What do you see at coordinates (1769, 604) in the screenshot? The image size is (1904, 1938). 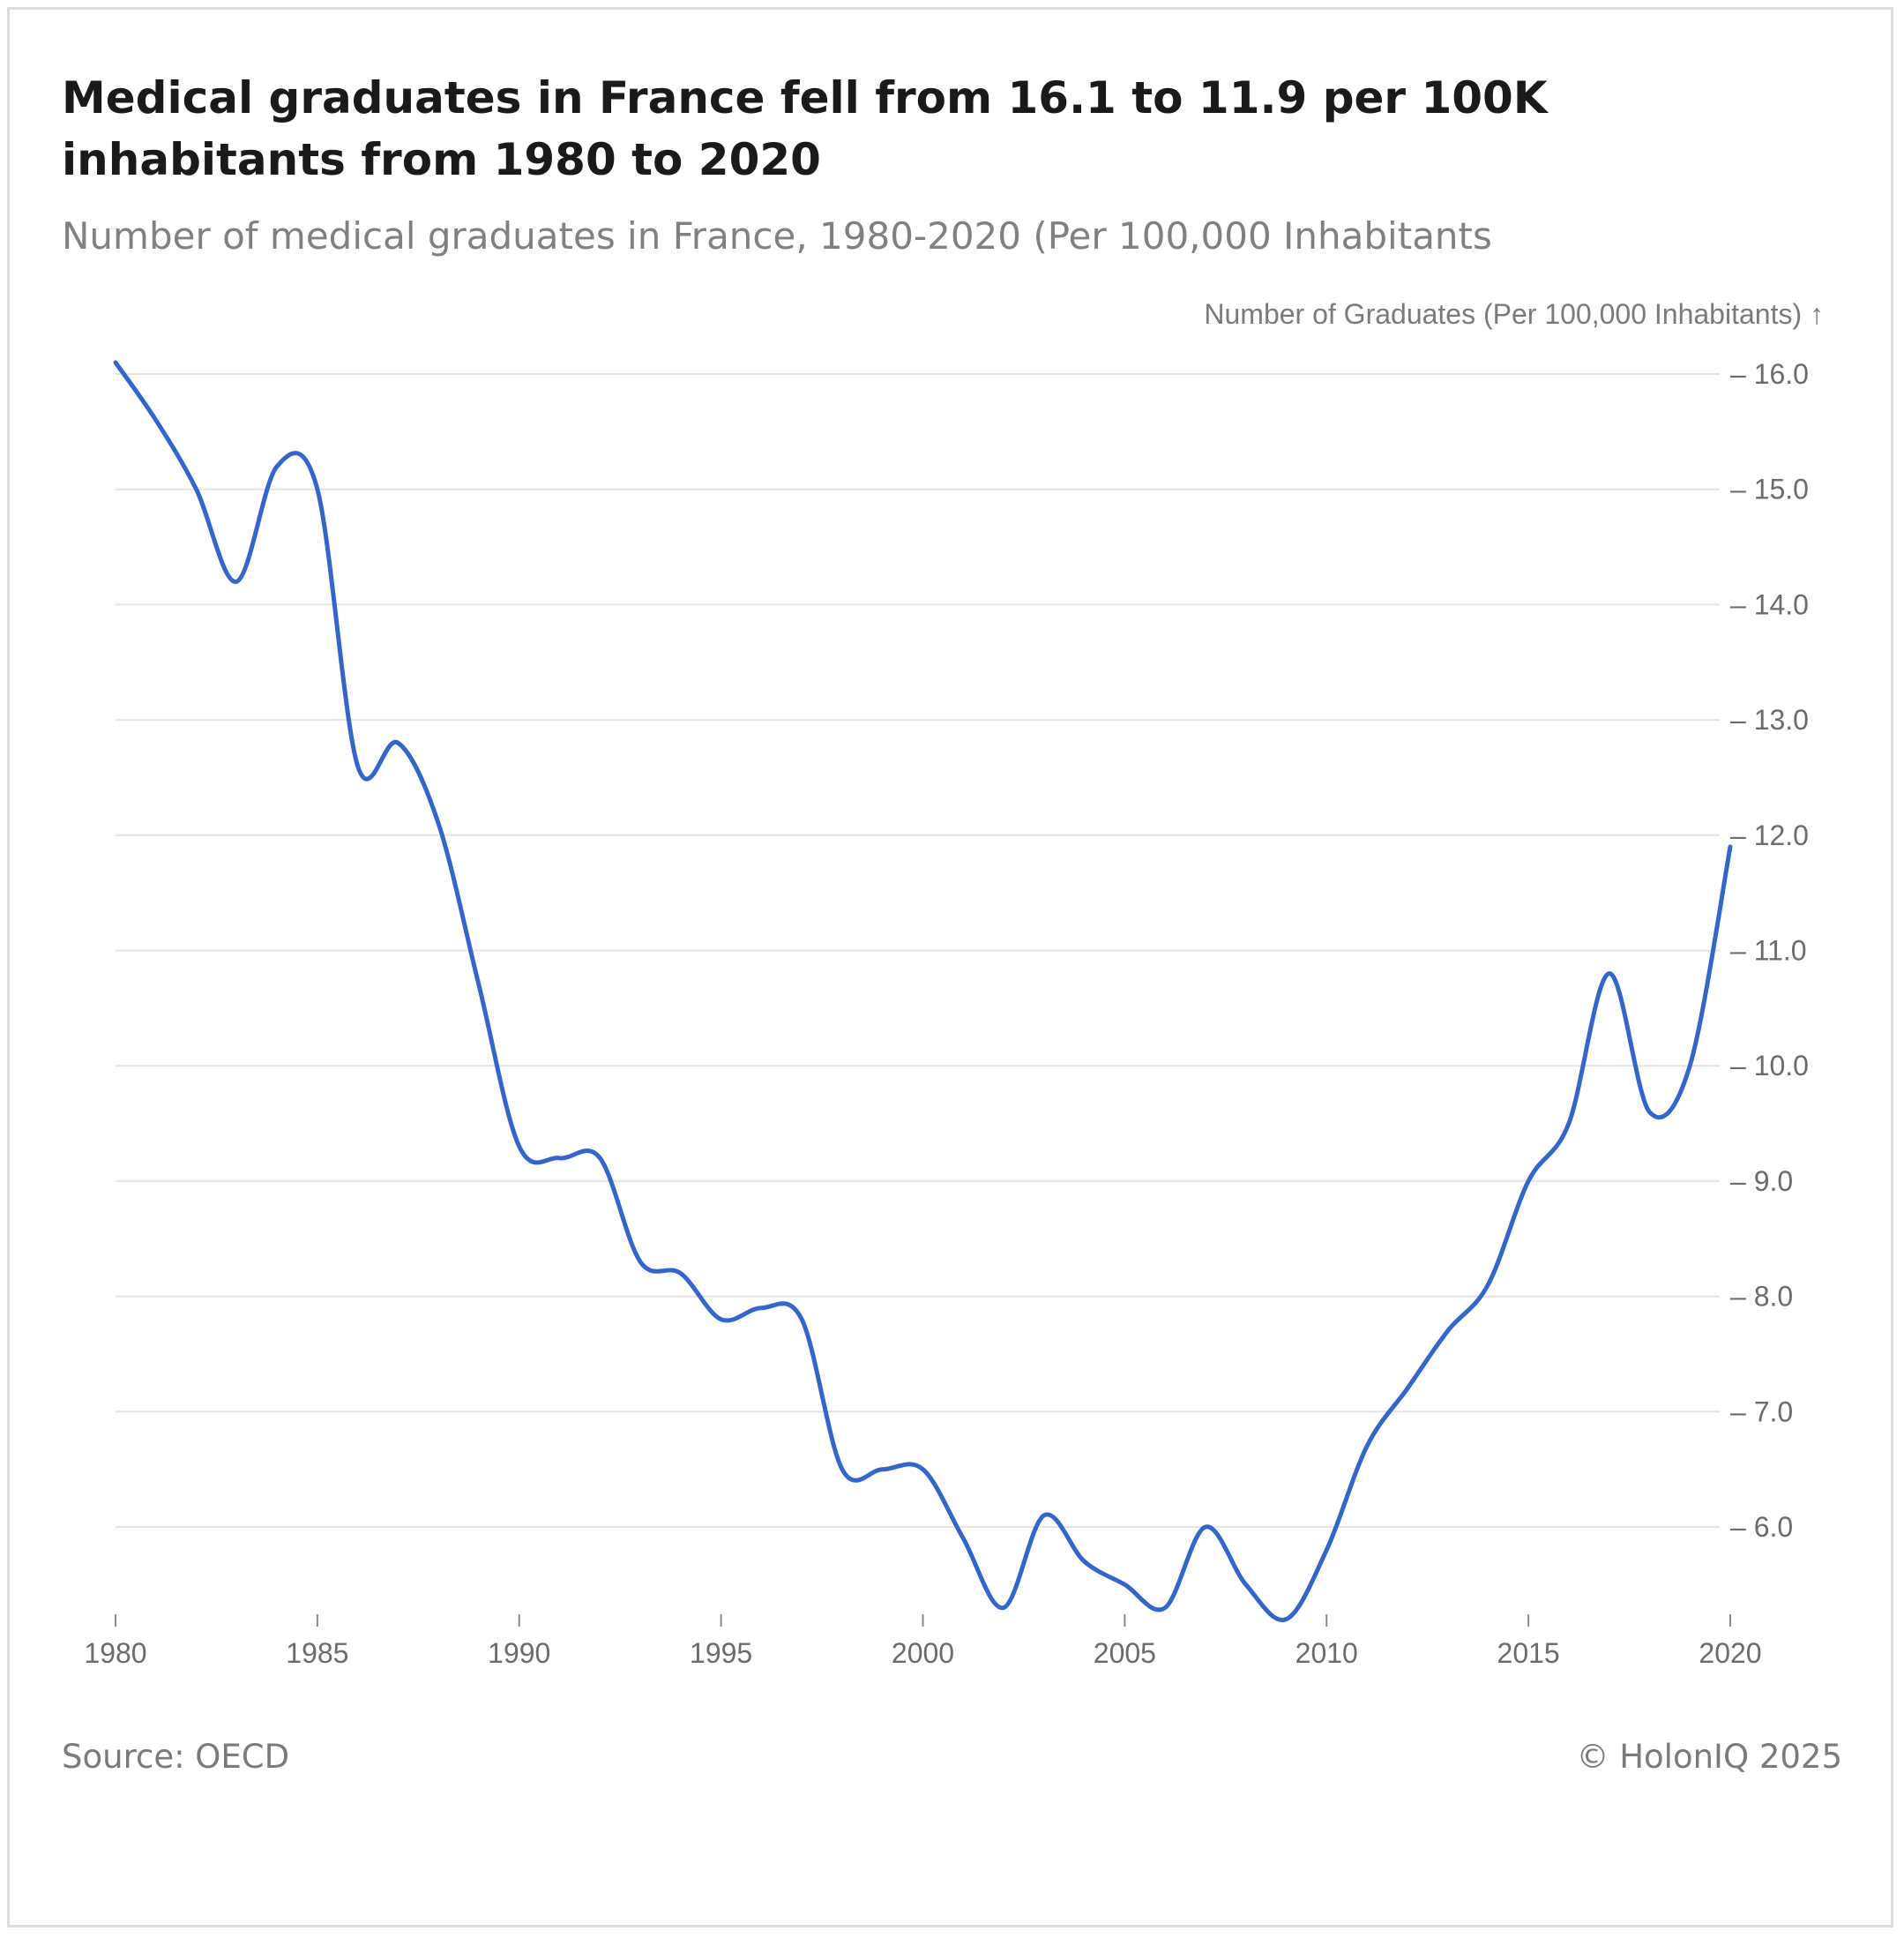 I see `y-tick-label: – 14.0` at bounding box center [1769, 604].